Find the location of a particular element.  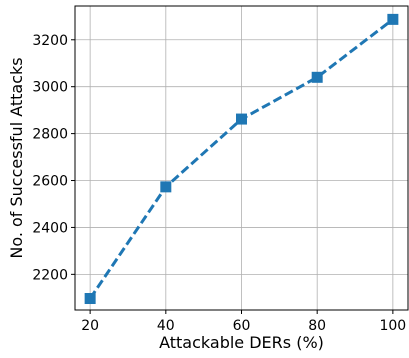

x-tick-label: 20 is located at coordinates (90, 326).